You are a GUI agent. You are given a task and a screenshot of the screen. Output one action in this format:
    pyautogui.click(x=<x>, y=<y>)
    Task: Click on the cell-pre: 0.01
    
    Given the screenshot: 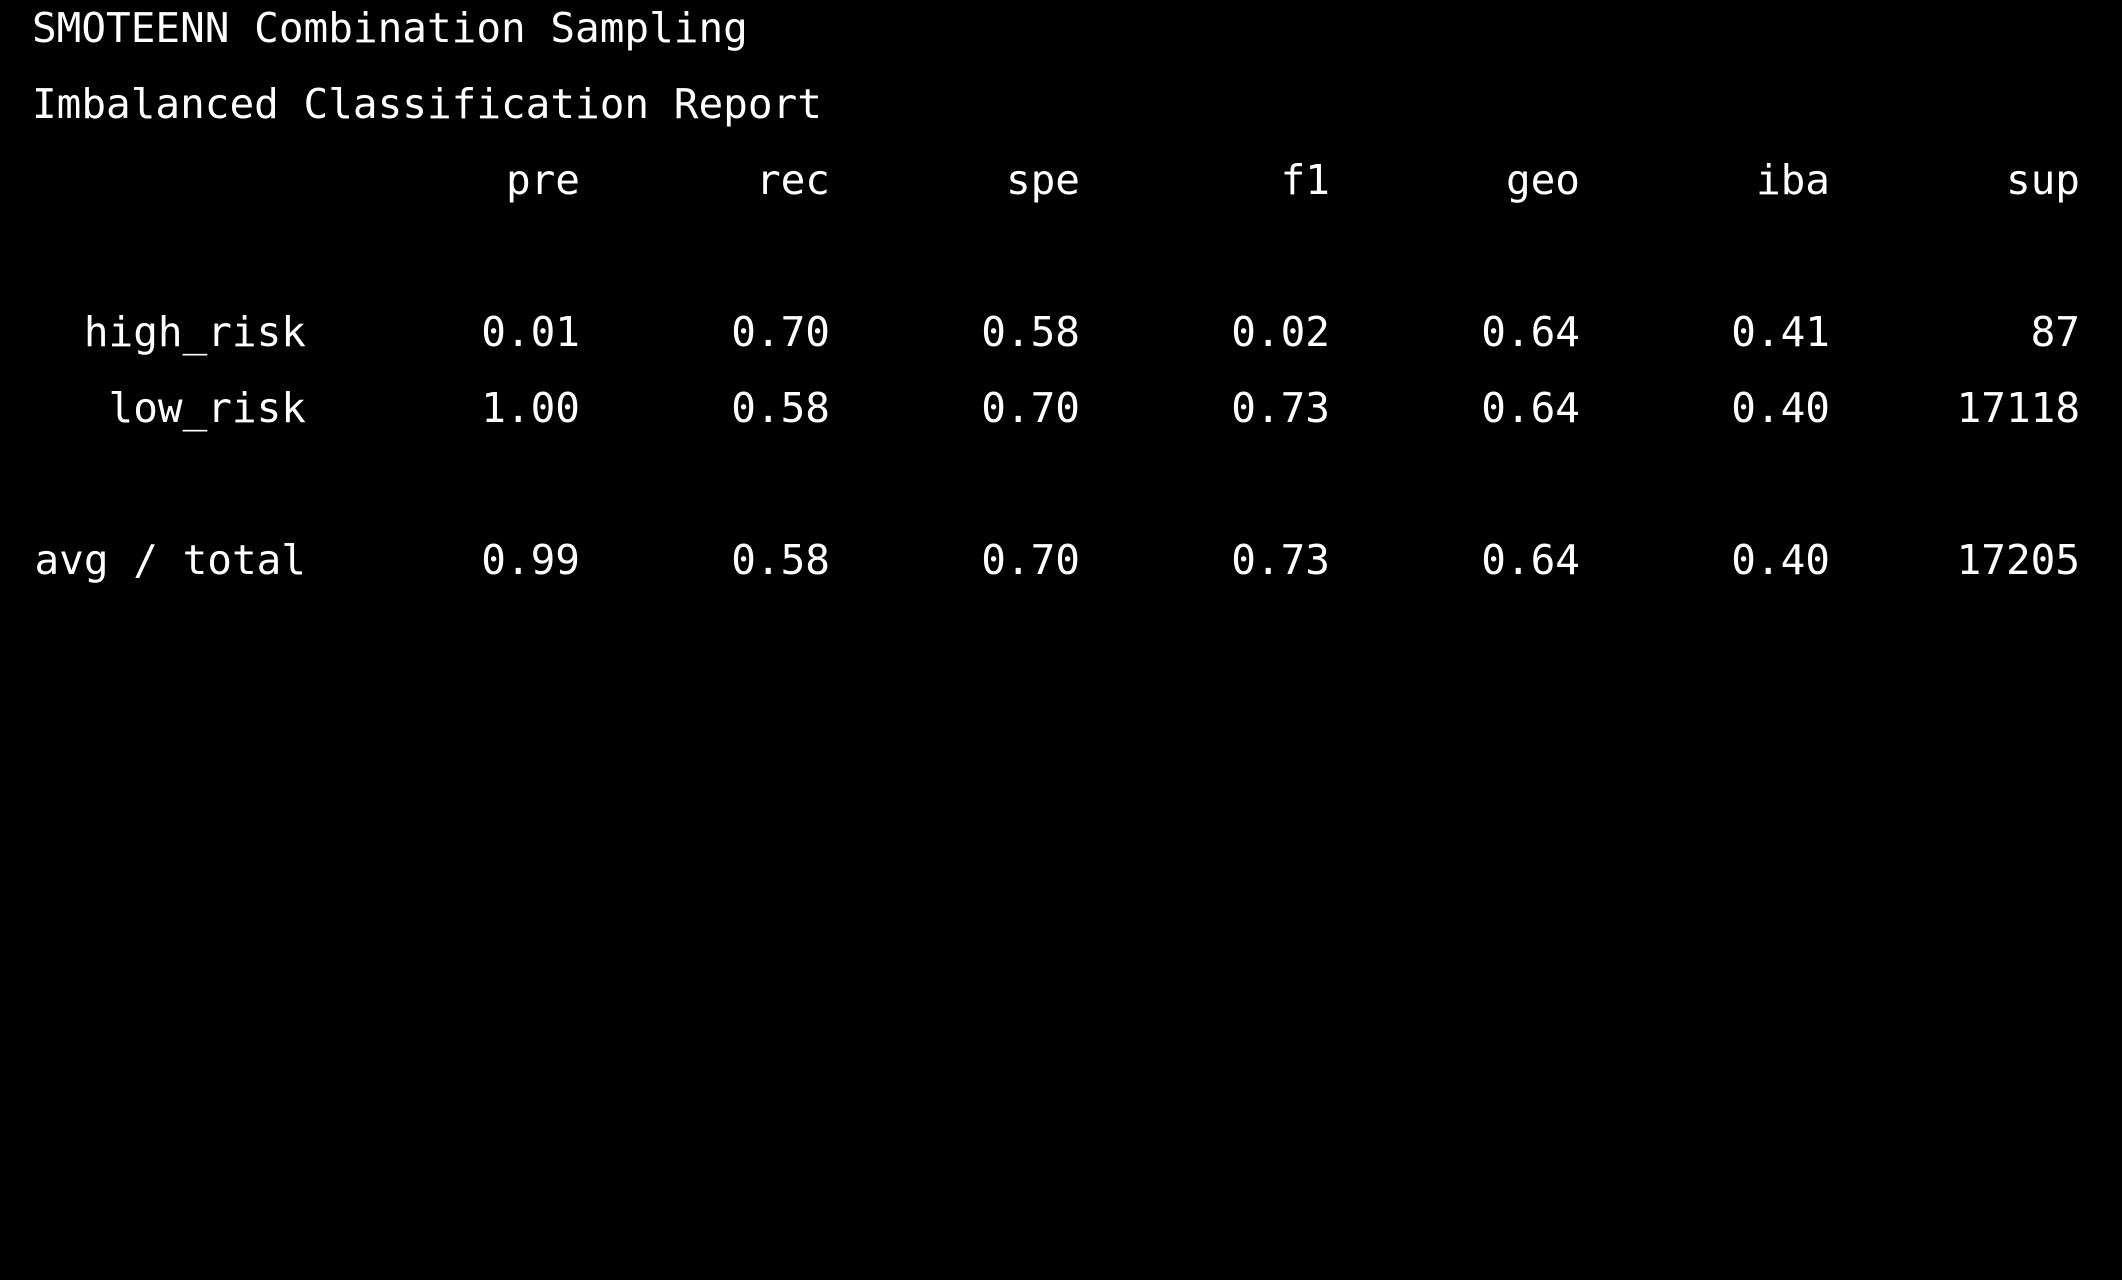 What is the action you would take?
    pyautogui.click(x=530, y=332)
    